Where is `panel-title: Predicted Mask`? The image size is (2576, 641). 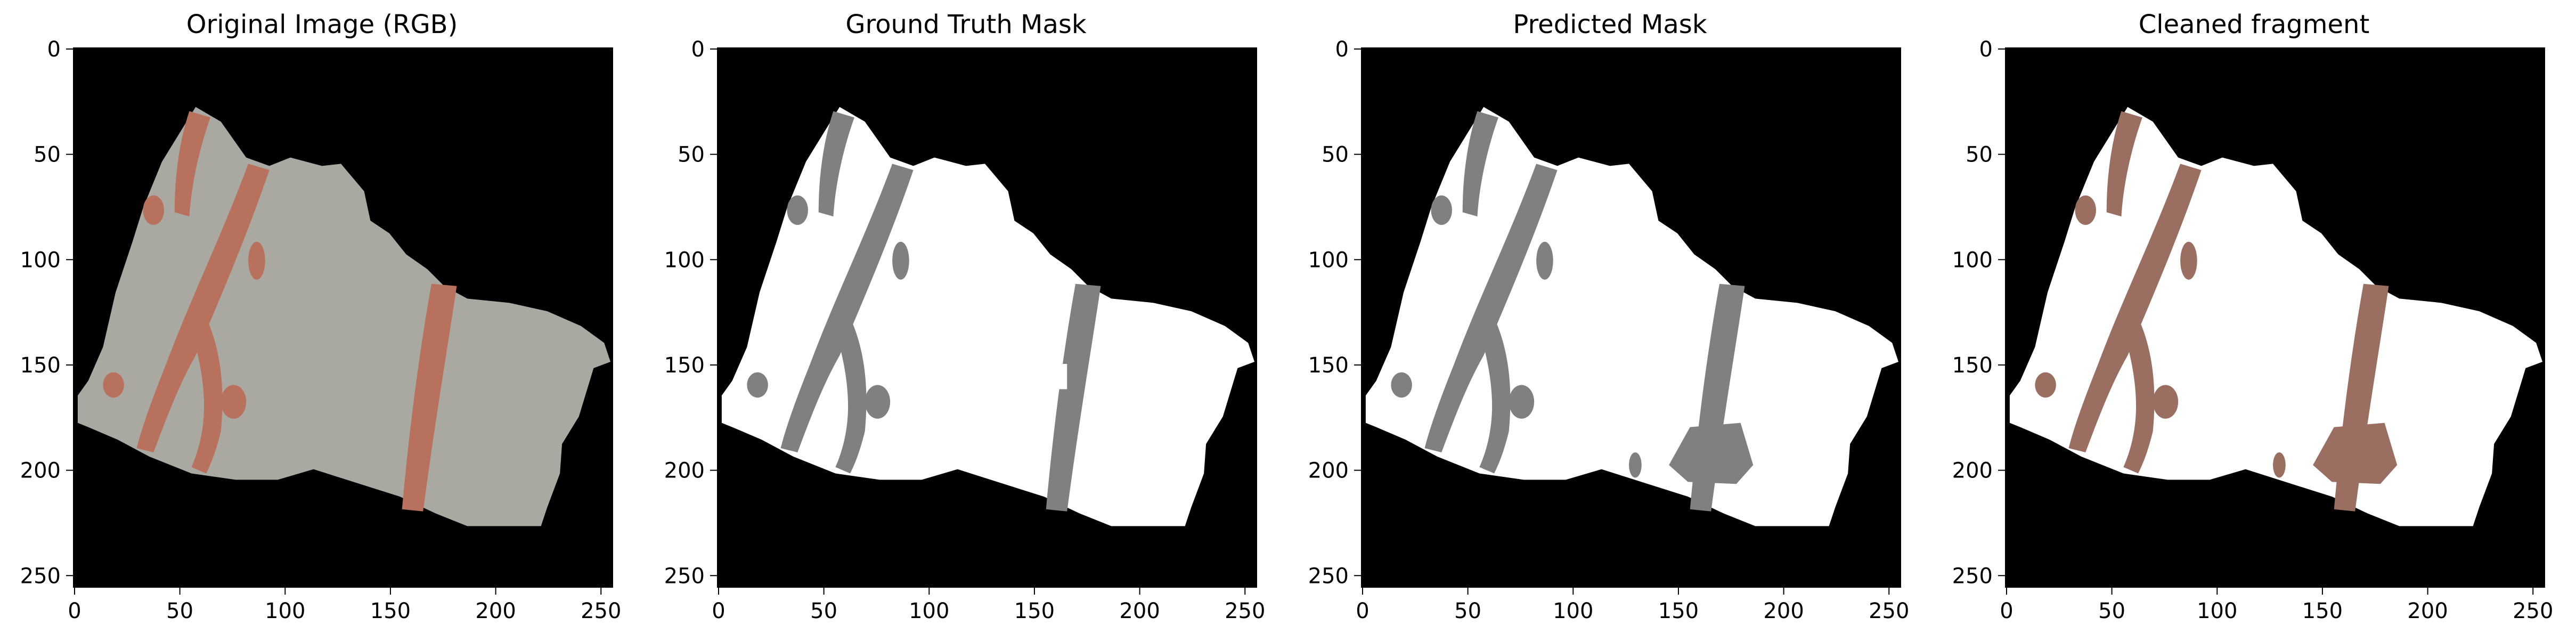
panel-title: Predicted Mask is located at coordinates (1610, 25).